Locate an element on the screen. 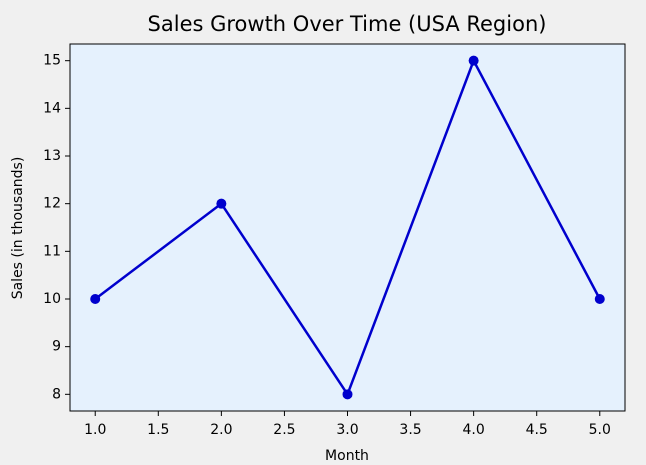  x-tick-label: 5.0 is located at coordinates (600, 430).